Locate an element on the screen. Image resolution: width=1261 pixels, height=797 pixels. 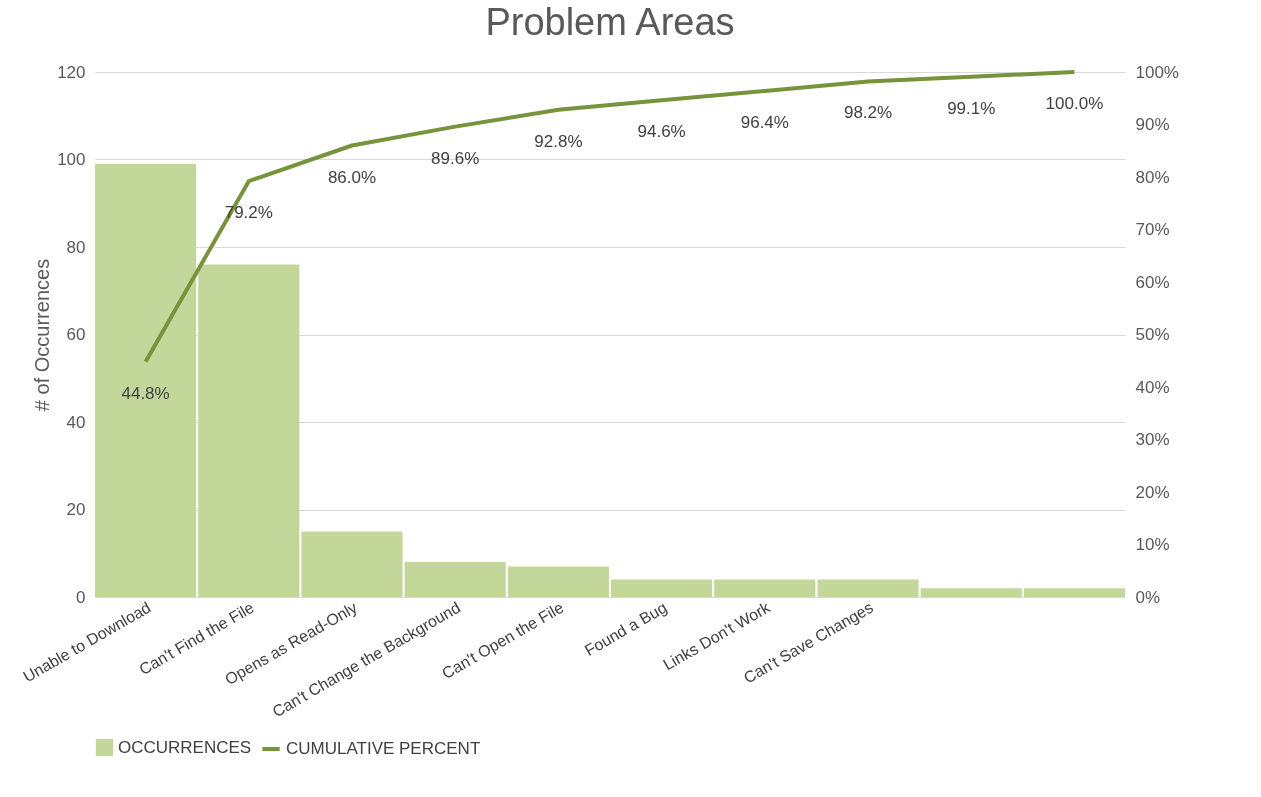
y-tick-label: 60 is located at coordinates (76, 334).